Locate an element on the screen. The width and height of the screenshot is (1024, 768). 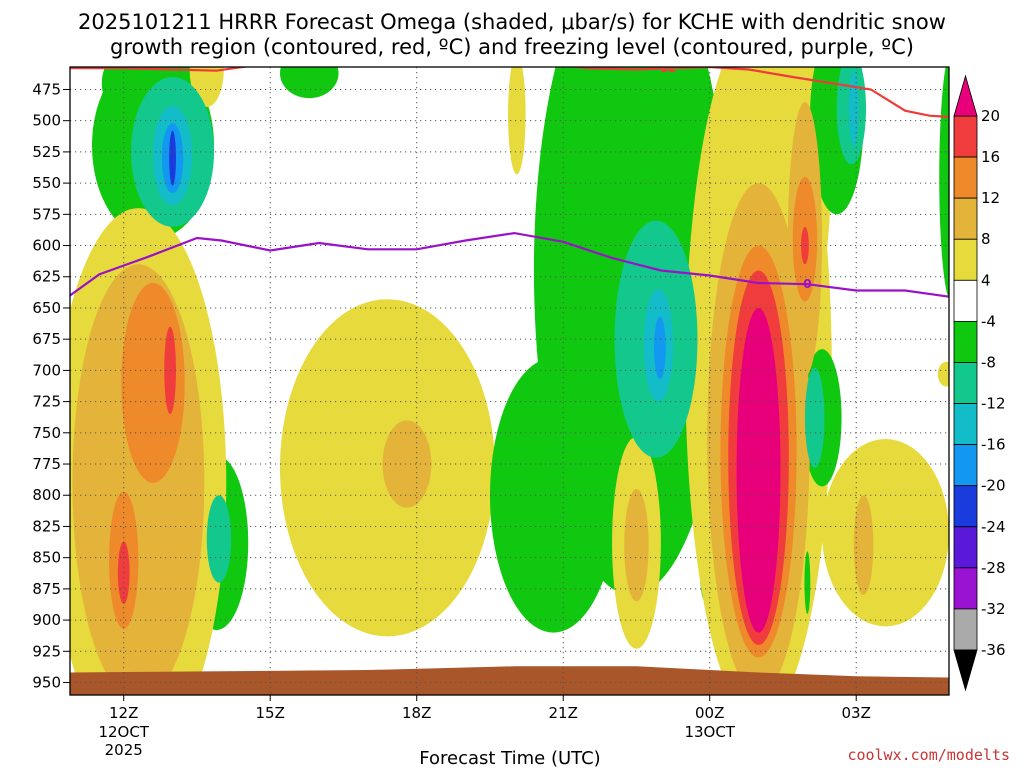
colorbar-bin-8to12 is located at coordinates (965, 218).